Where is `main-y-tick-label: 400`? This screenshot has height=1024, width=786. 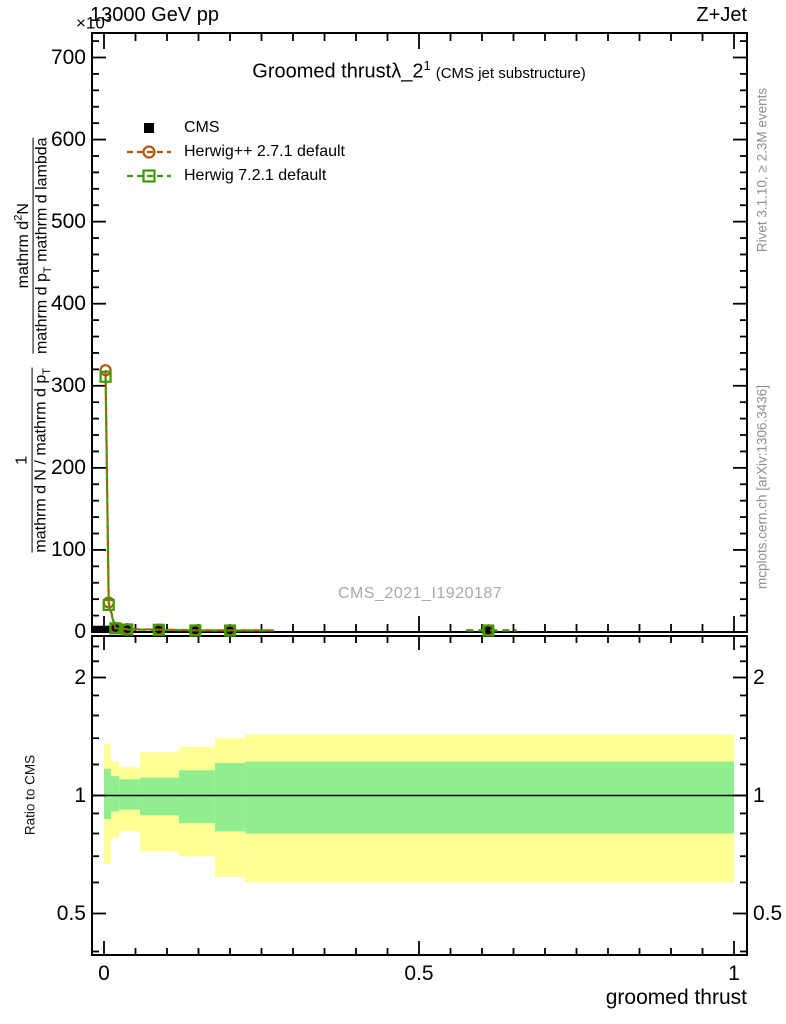 main-y-tick-label: 400 is located at coordinates (68, 303).